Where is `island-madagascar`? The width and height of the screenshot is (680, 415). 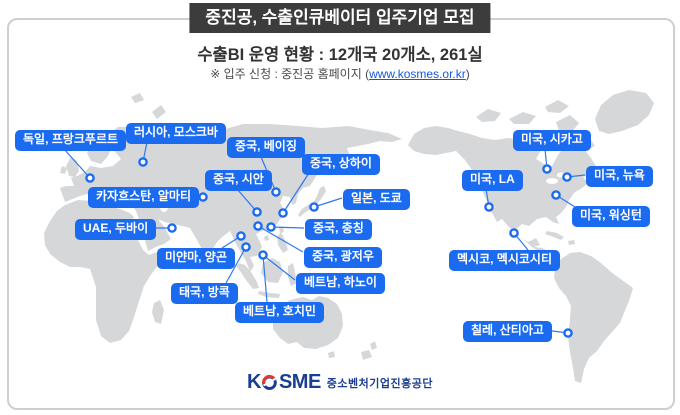 island-madagascar is located at coordinates (158, 312).